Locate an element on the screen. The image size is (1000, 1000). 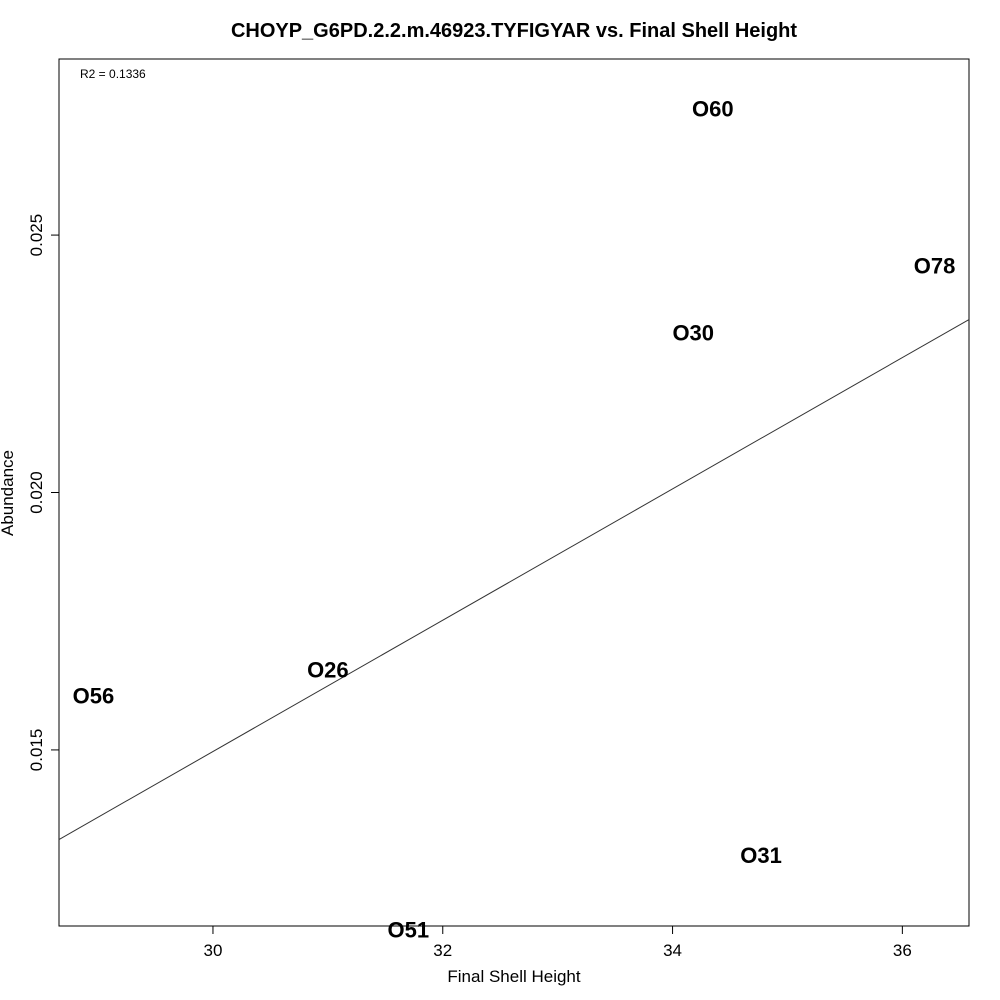
x-tick-label: 36 is located at coordinates (902, 950).